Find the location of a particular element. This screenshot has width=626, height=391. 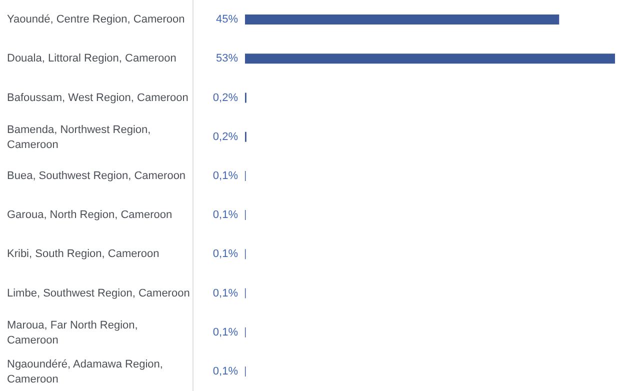

y-tick-label: Limbe, Southwest Region, Cameroon is located at coordinates (98, 293).